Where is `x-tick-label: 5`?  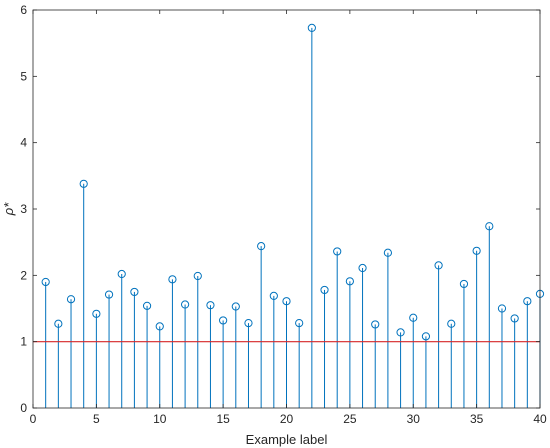
x-tick-label: 5 is located at coordinates (96, 419).